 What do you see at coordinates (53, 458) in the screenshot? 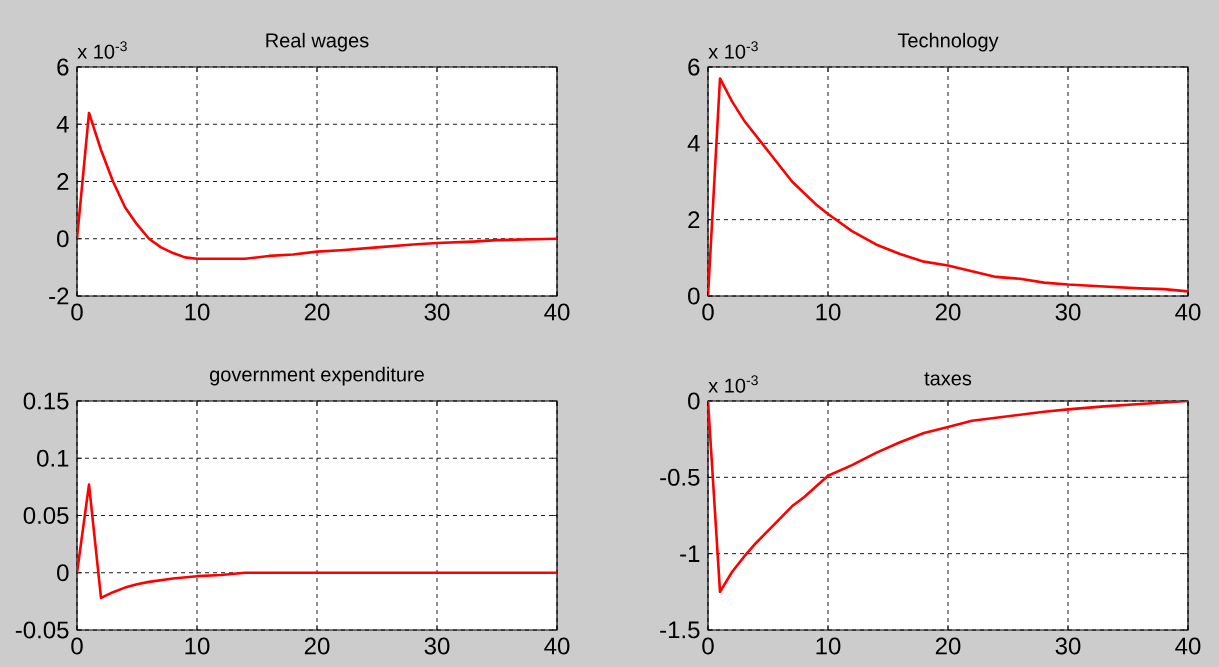
I see `y-tick-label: 0.1` at bounding box center [53, 458].